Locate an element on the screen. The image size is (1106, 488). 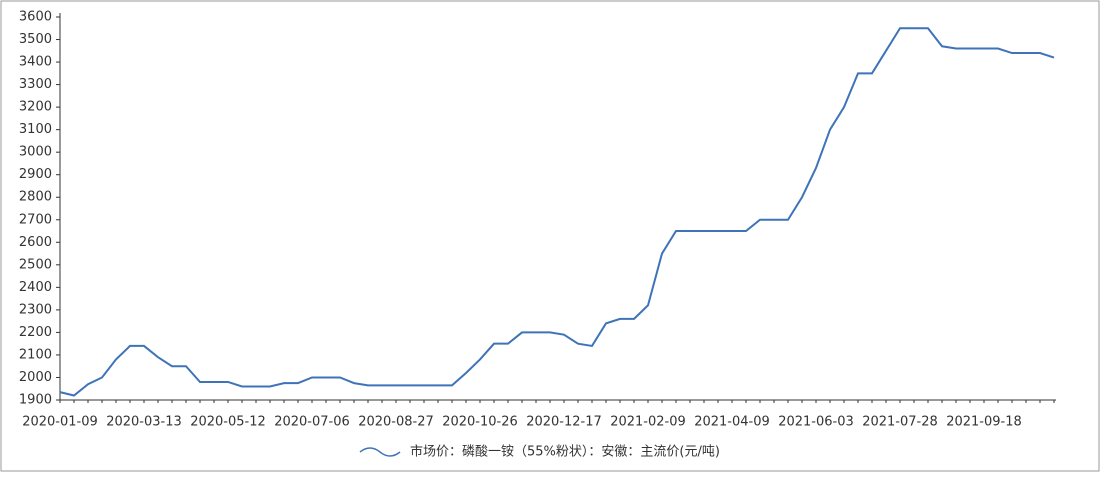
x-tick-label: 2020-05-12 is located at coordinates (228, 422).